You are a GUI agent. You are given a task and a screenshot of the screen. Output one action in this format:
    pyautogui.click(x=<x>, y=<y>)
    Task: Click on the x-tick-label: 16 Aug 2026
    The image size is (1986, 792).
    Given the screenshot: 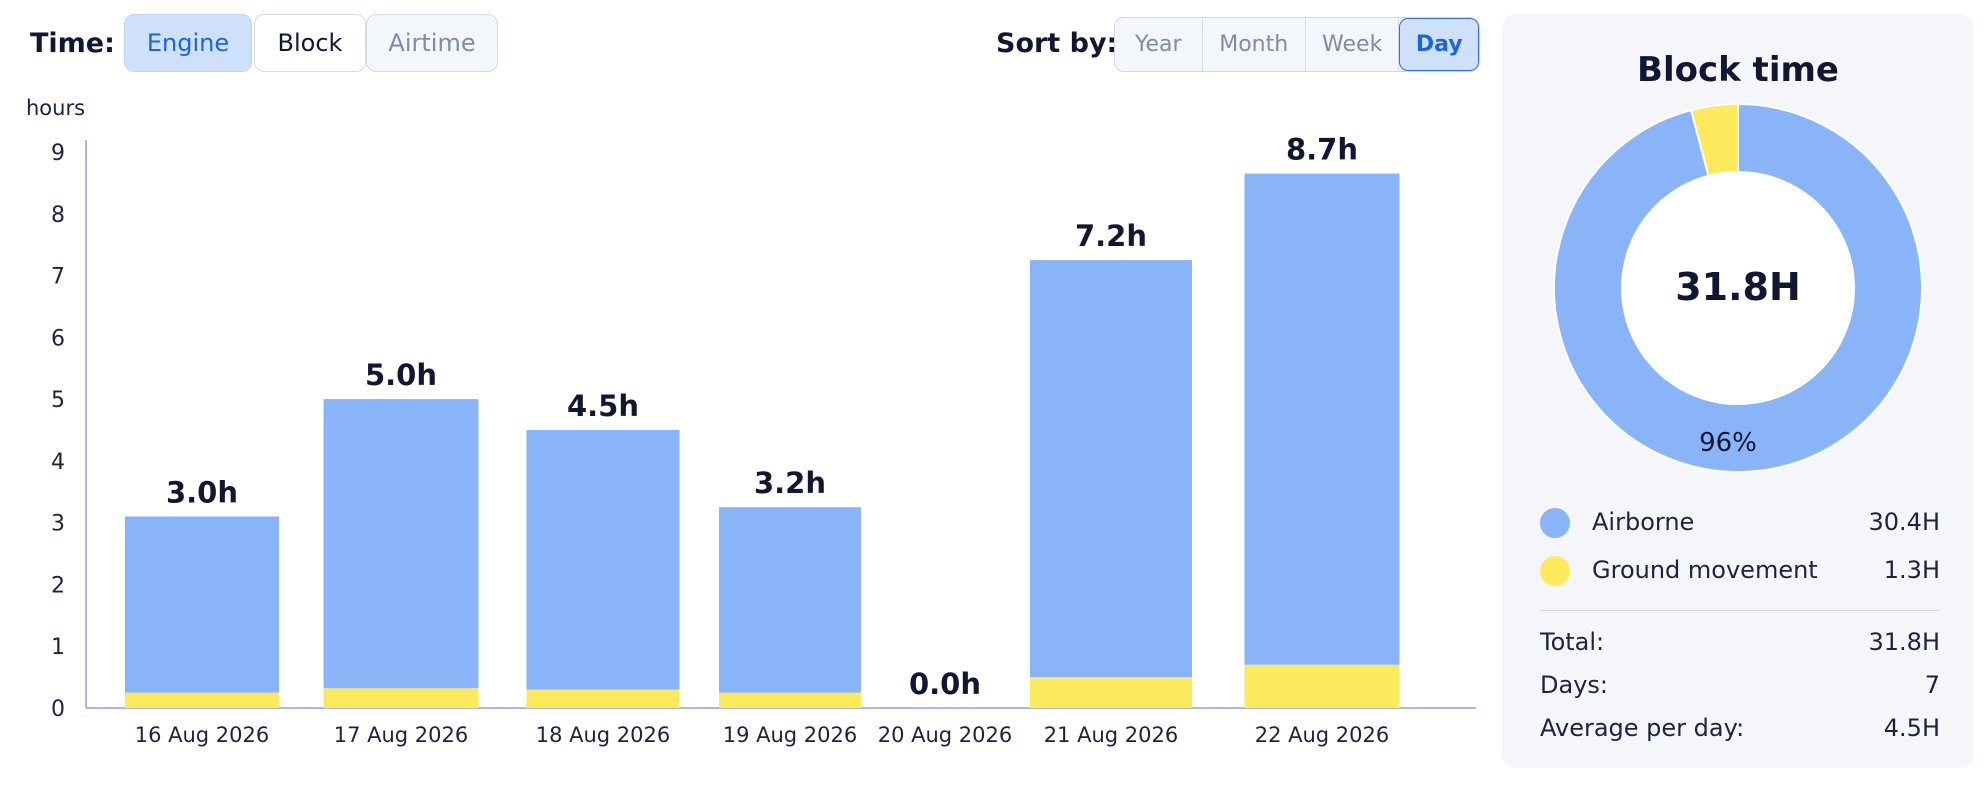 What is the action you would take?
    pyautogui.click(x=202, y=735)
    